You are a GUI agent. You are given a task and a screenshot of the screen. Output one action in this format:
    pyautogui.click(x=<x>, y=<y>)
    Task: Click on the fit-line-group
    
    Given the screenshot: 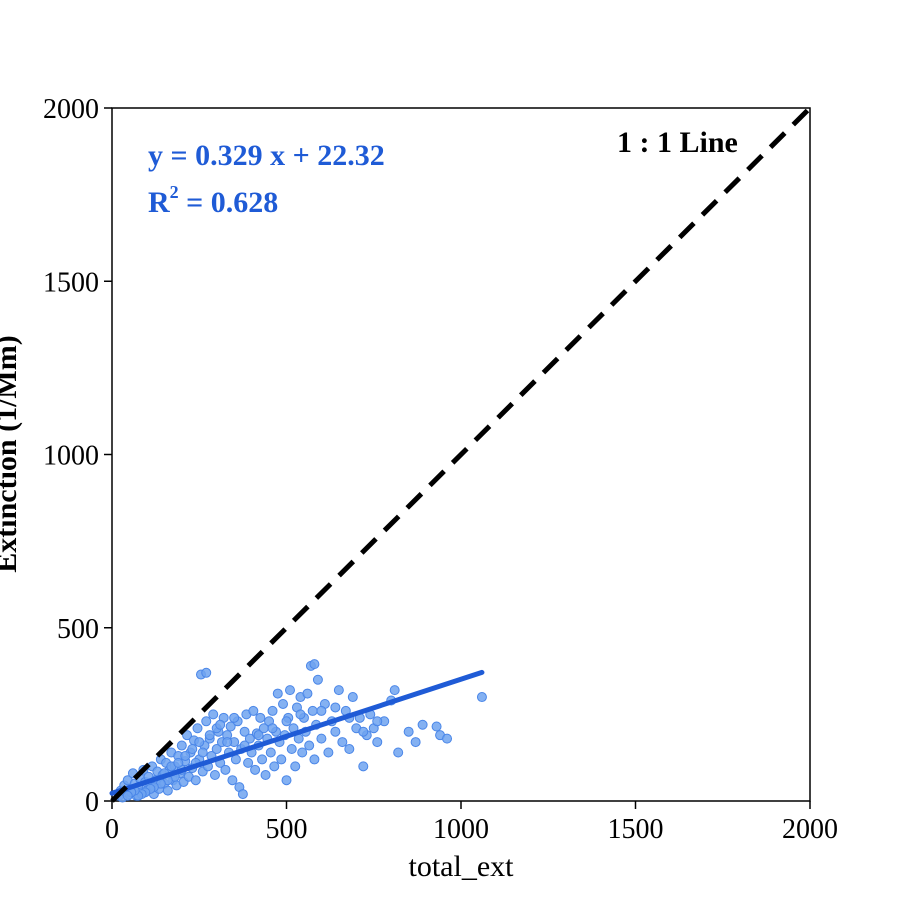 What is the action you would take?
    pyautogui.click(x=297, y=732)
    